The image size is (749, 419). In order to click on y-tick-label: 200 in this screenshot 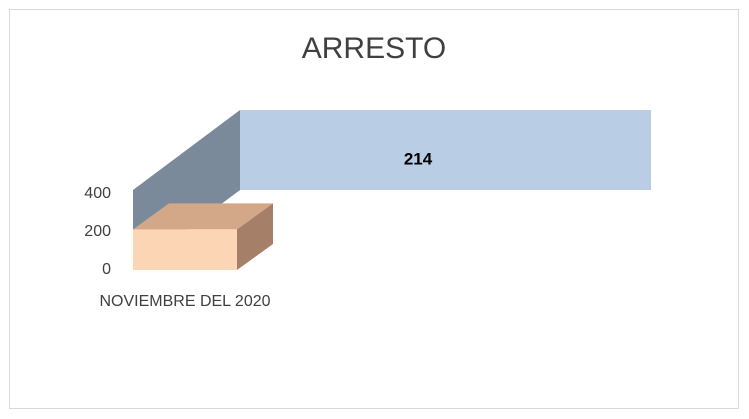, I will do `click(97, 231)`.